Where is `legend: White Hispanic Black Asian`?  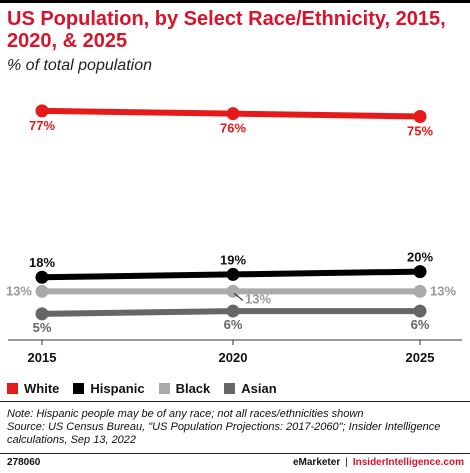
legend: White Hispanic Black Asian is located at coordinates (149, 388).